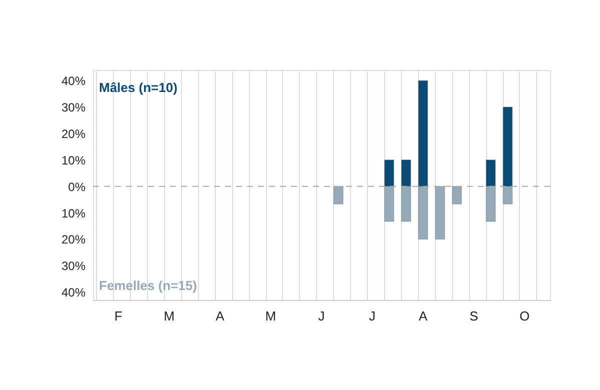 The image size is (600, 390). I want to click on y-tick-label: 0%, so click(77, 187).